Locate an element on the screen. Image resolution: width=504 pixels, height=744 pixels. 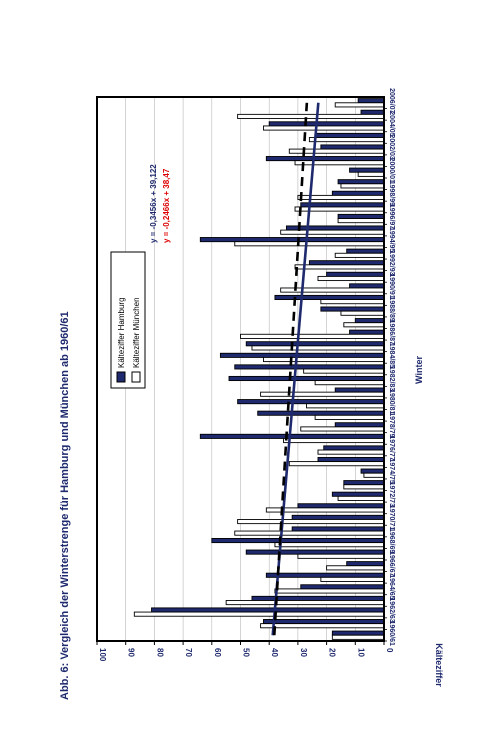
x-axis-title: Kälteziffer is located at coordinates (439, 665).